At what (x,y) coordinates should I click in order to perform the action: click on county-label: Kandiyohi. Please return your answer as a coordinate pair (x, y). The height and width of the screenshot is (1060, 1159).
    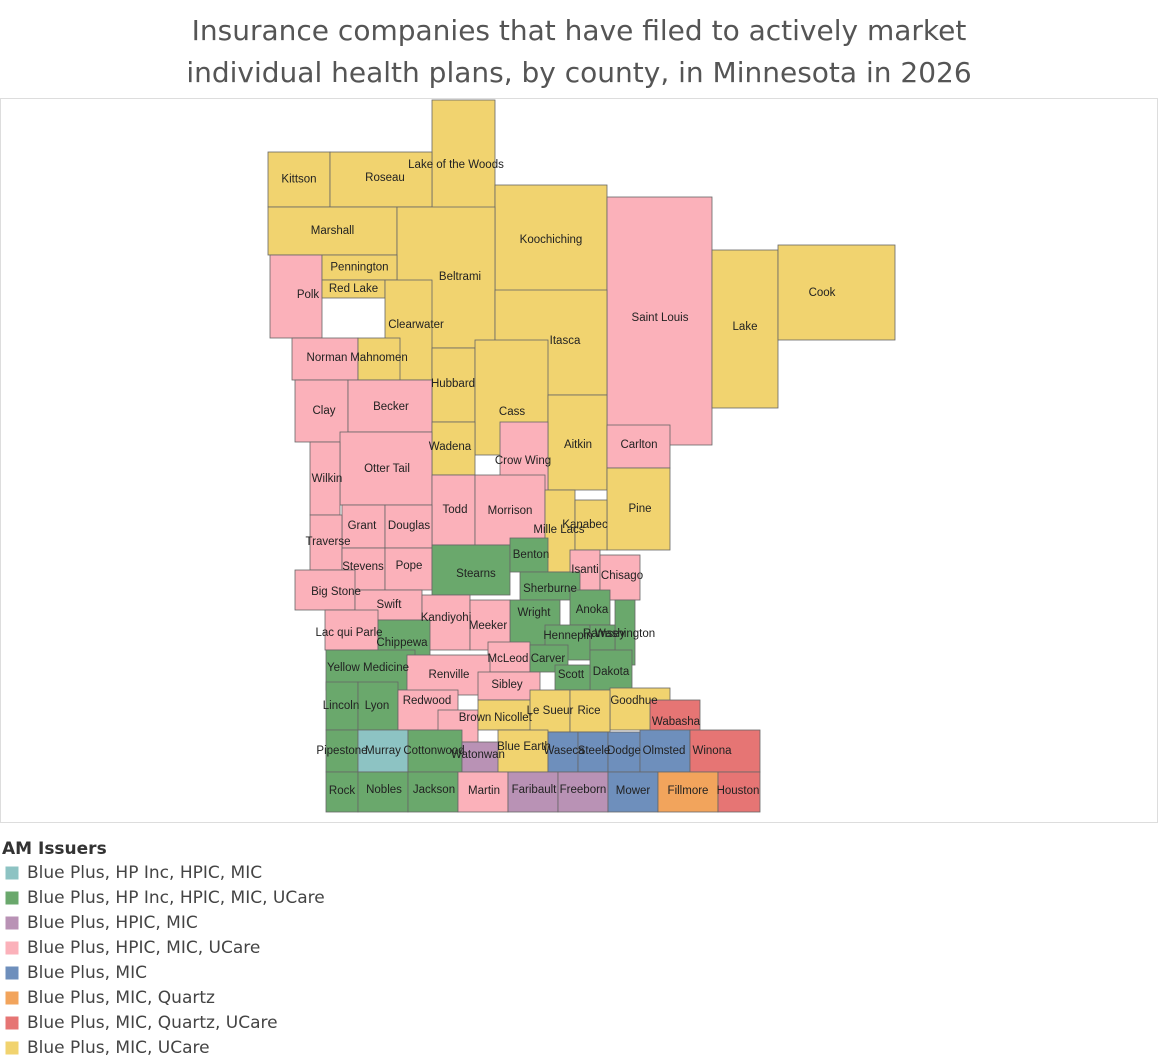
    Looking at the image, I should click on (446, 618).